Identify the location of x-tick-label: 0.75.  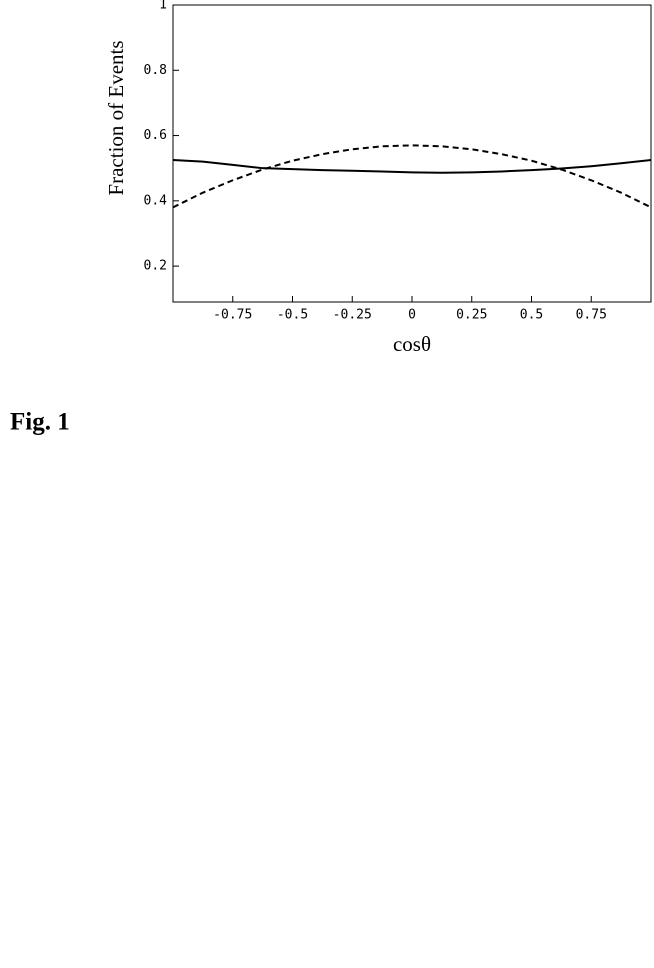
(591, 315).